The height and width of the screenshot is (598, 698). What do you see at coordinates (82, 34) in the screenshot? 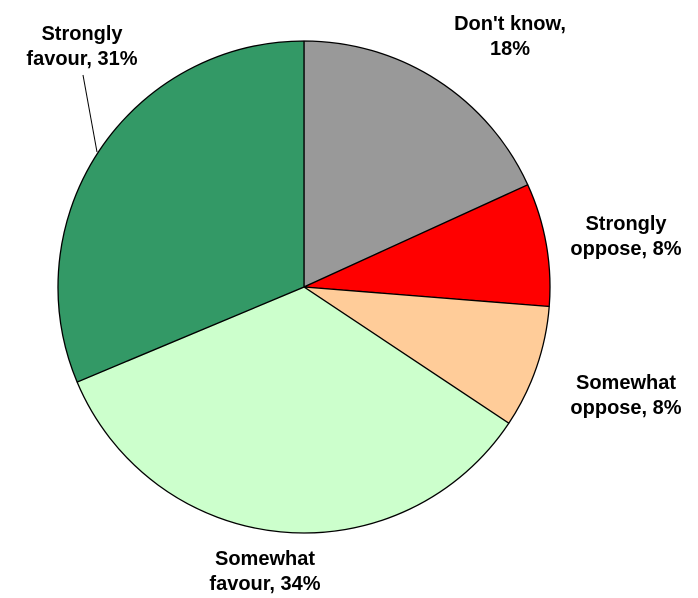
I see `slice-label-4-line-0: Strongly` at bounding box center [82, 34].